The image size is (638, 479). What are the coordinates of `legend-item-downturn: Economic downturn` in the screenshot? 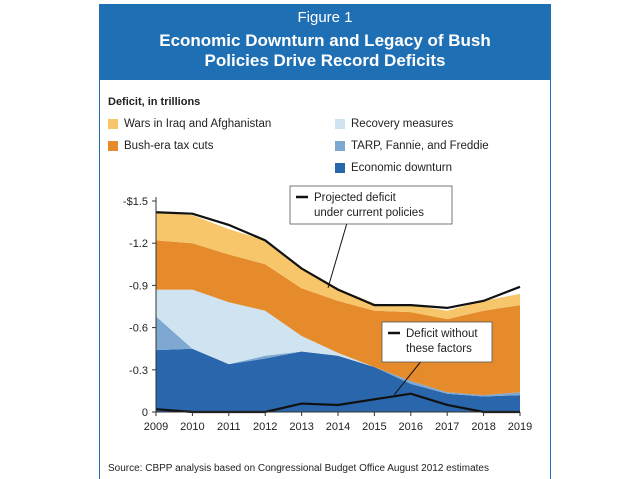 It's located at (393, 168).